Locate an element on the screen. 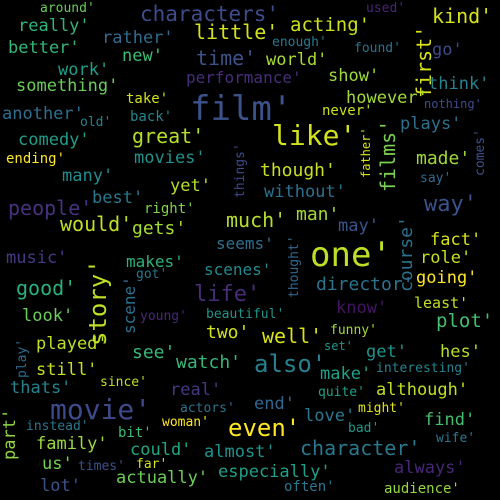 The width and height of the screenshot is (500, 500). word-makes: makes' is located at coordinates (155, 261).